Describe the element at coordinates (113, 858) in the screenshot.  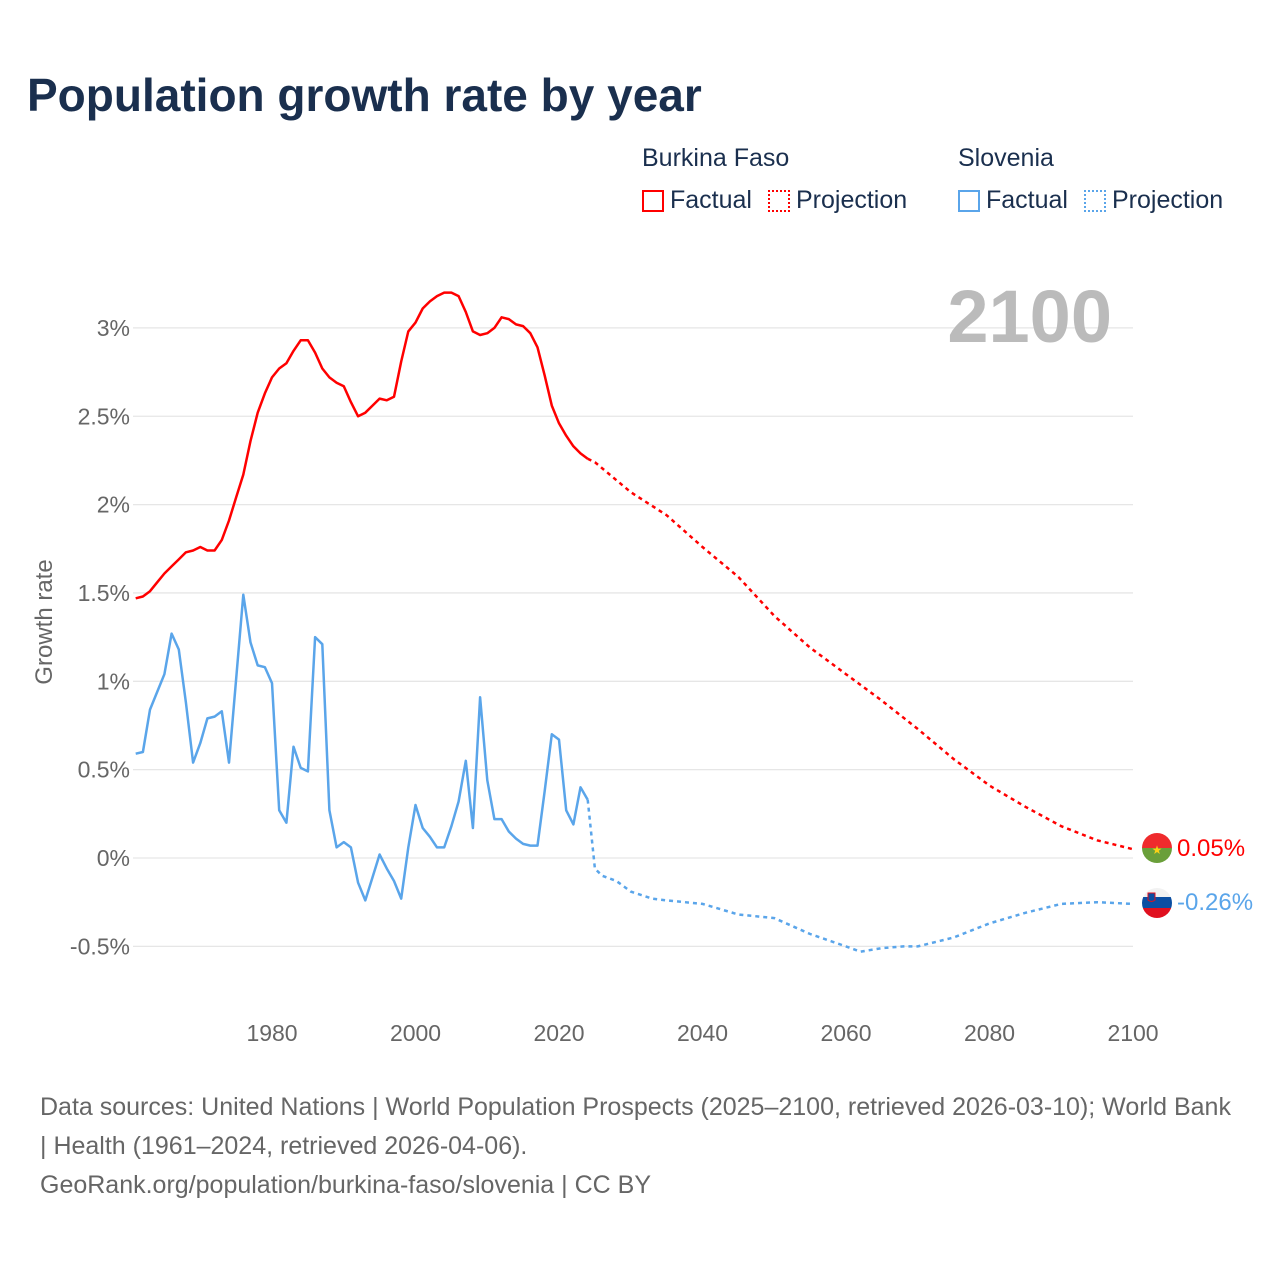
I see `y-tick-label: 0%` at that location.